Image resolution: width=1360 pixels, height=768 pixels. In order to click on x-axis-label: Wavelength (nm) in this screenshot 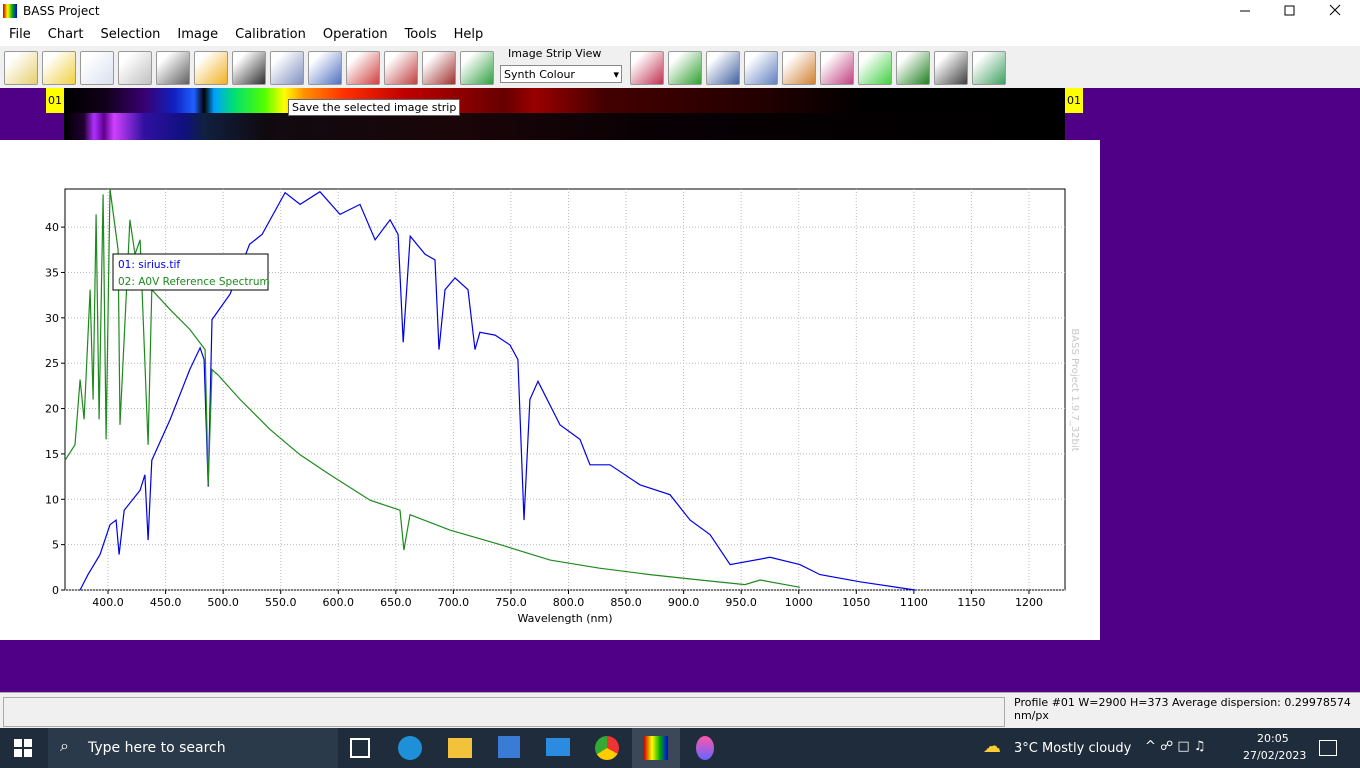, I will do `click(564, 618)`.